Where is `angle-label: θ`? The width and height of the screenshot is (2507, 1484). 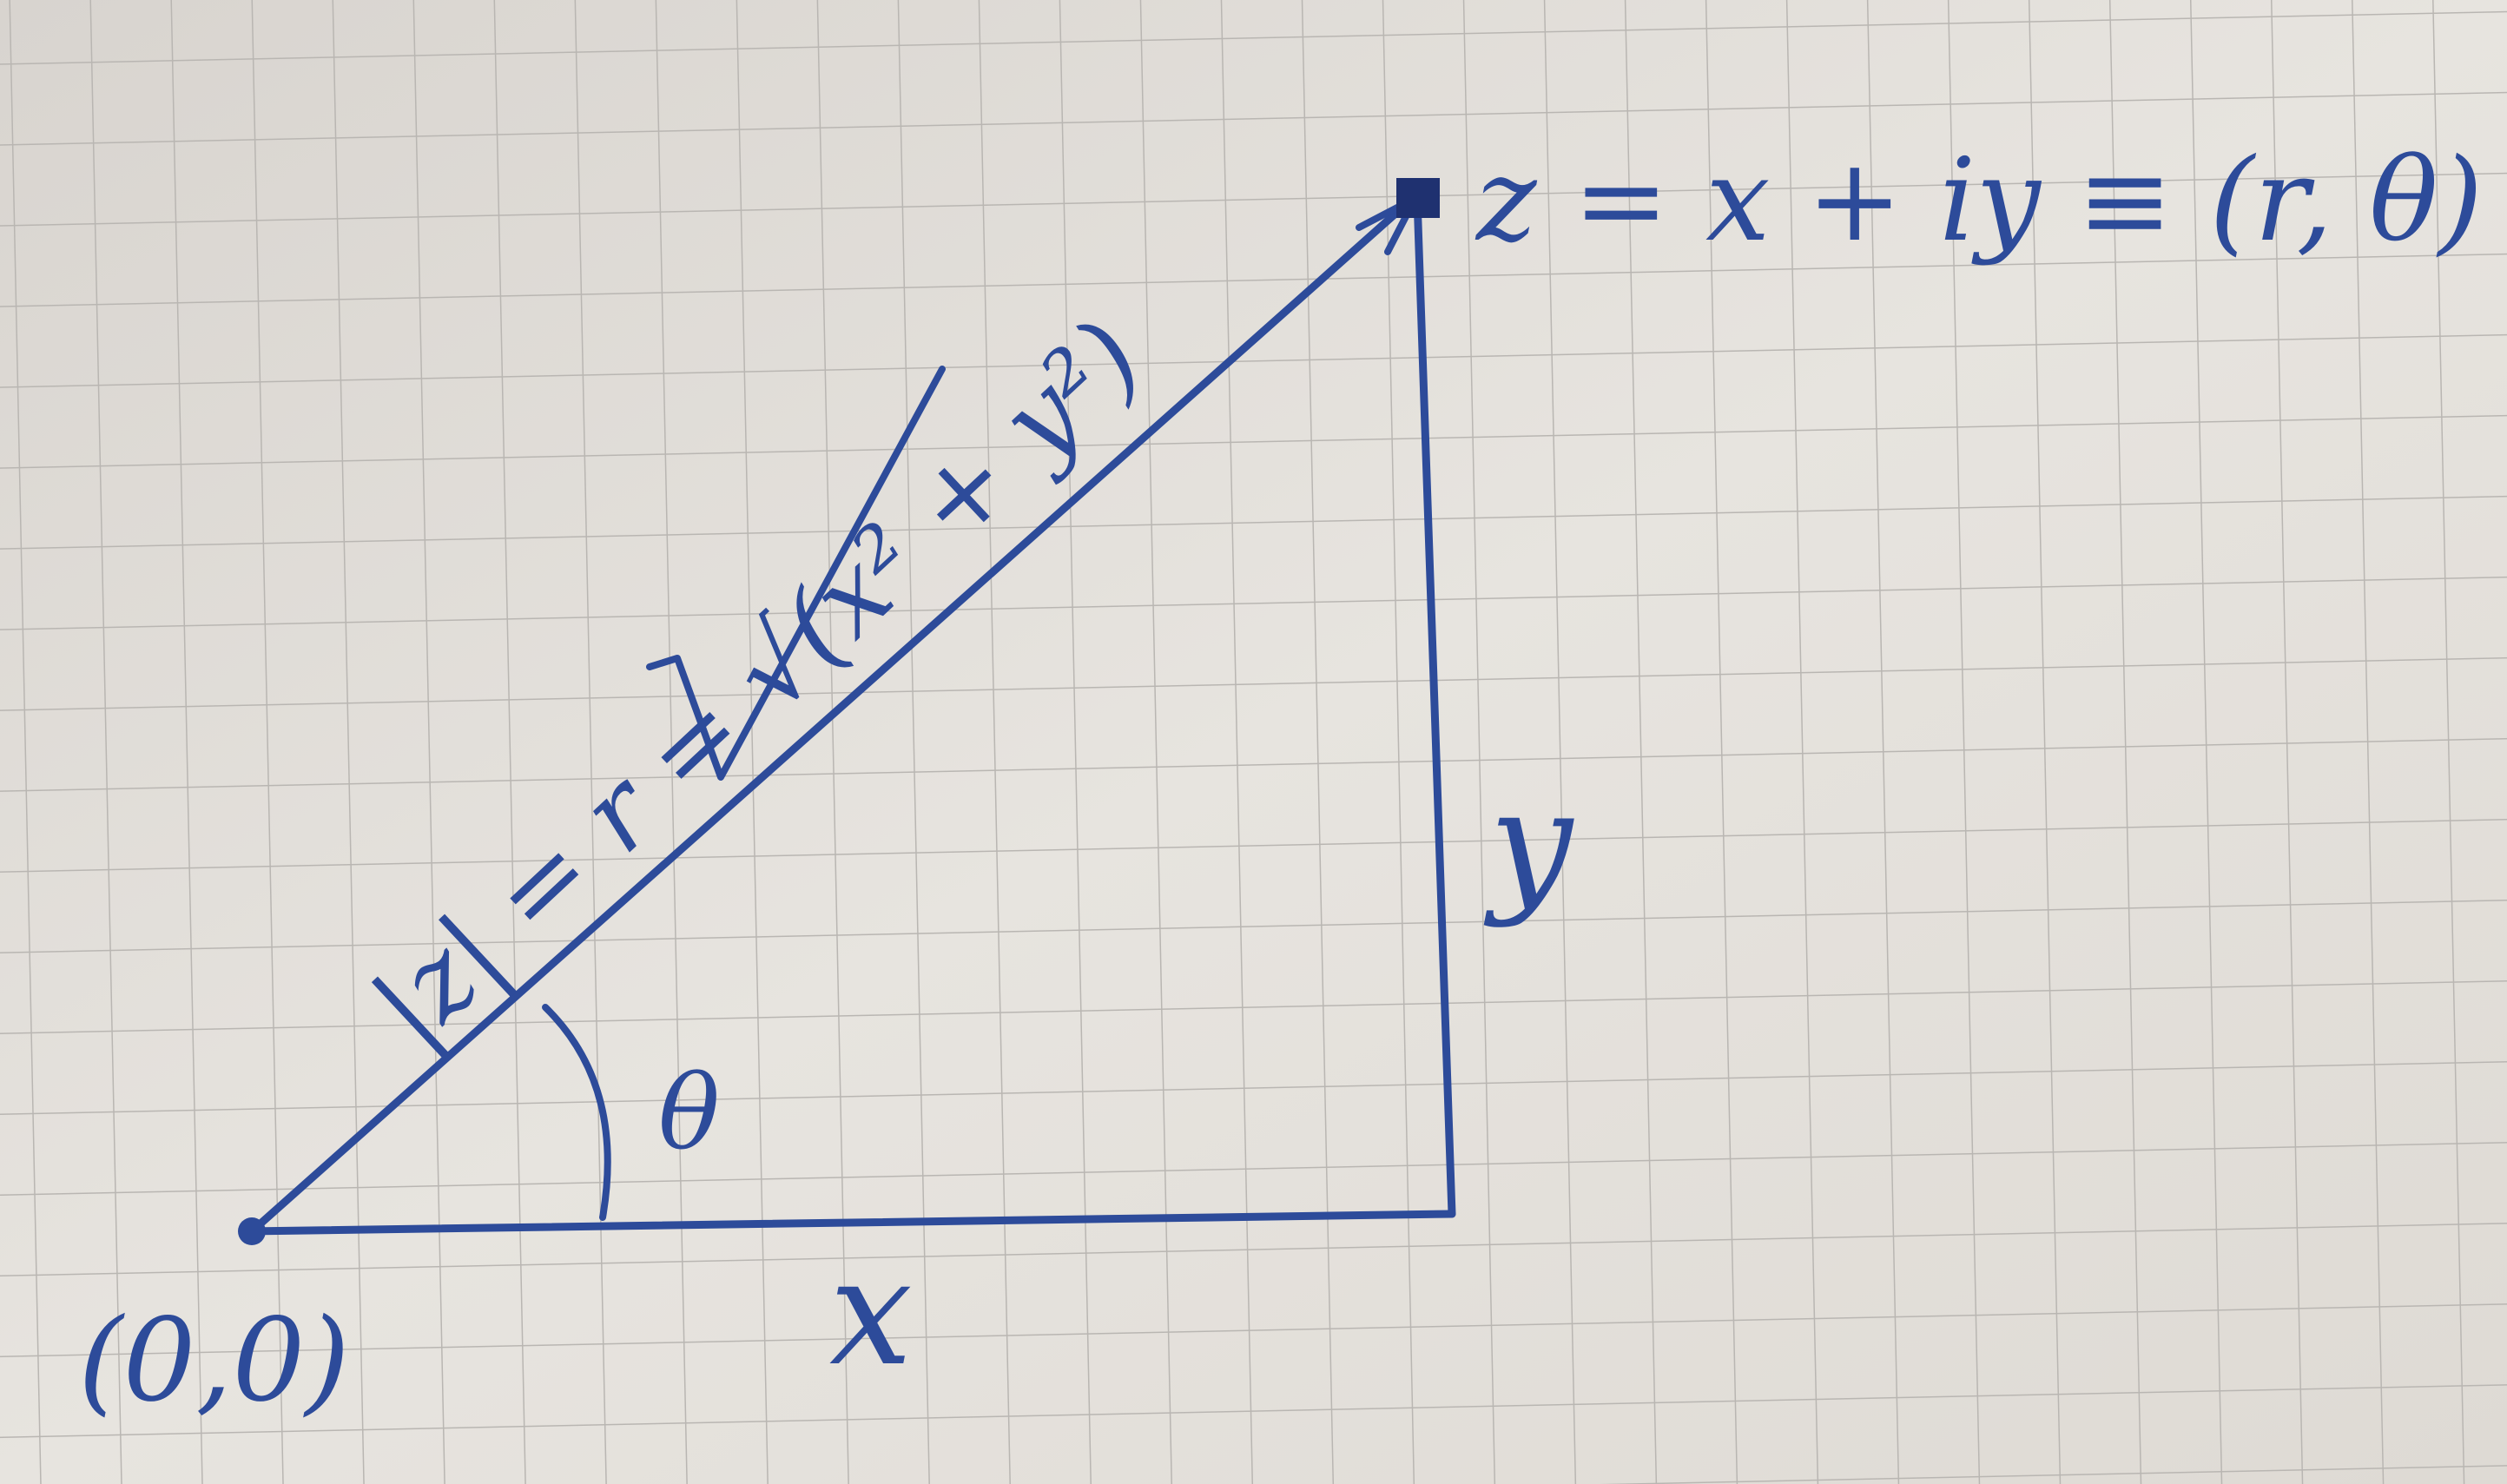
angle-label: θ is located at coordinates (689, 1112).